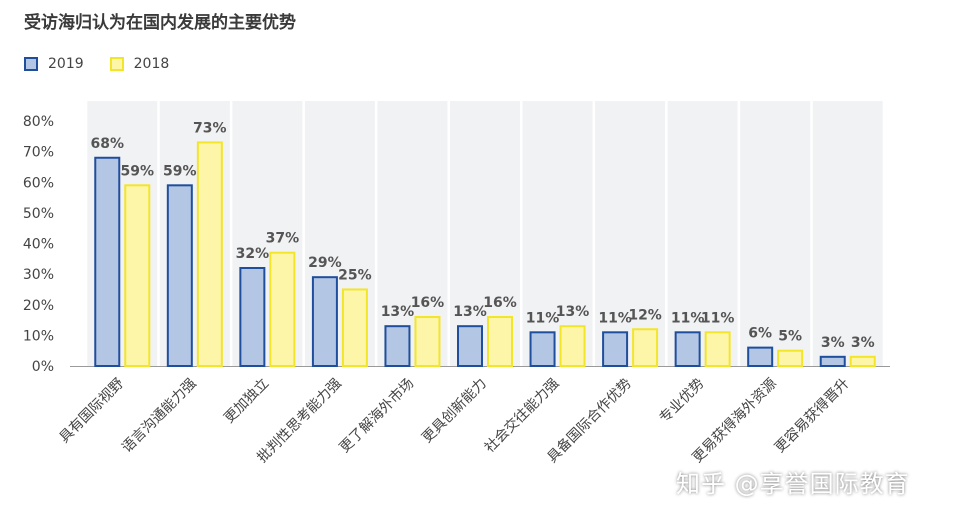 The width and height of the screenshot is (979, 519). Describe the element at coordinates (38, 306) in the screenshot. I see `y-tick-label: 20%` at that location.